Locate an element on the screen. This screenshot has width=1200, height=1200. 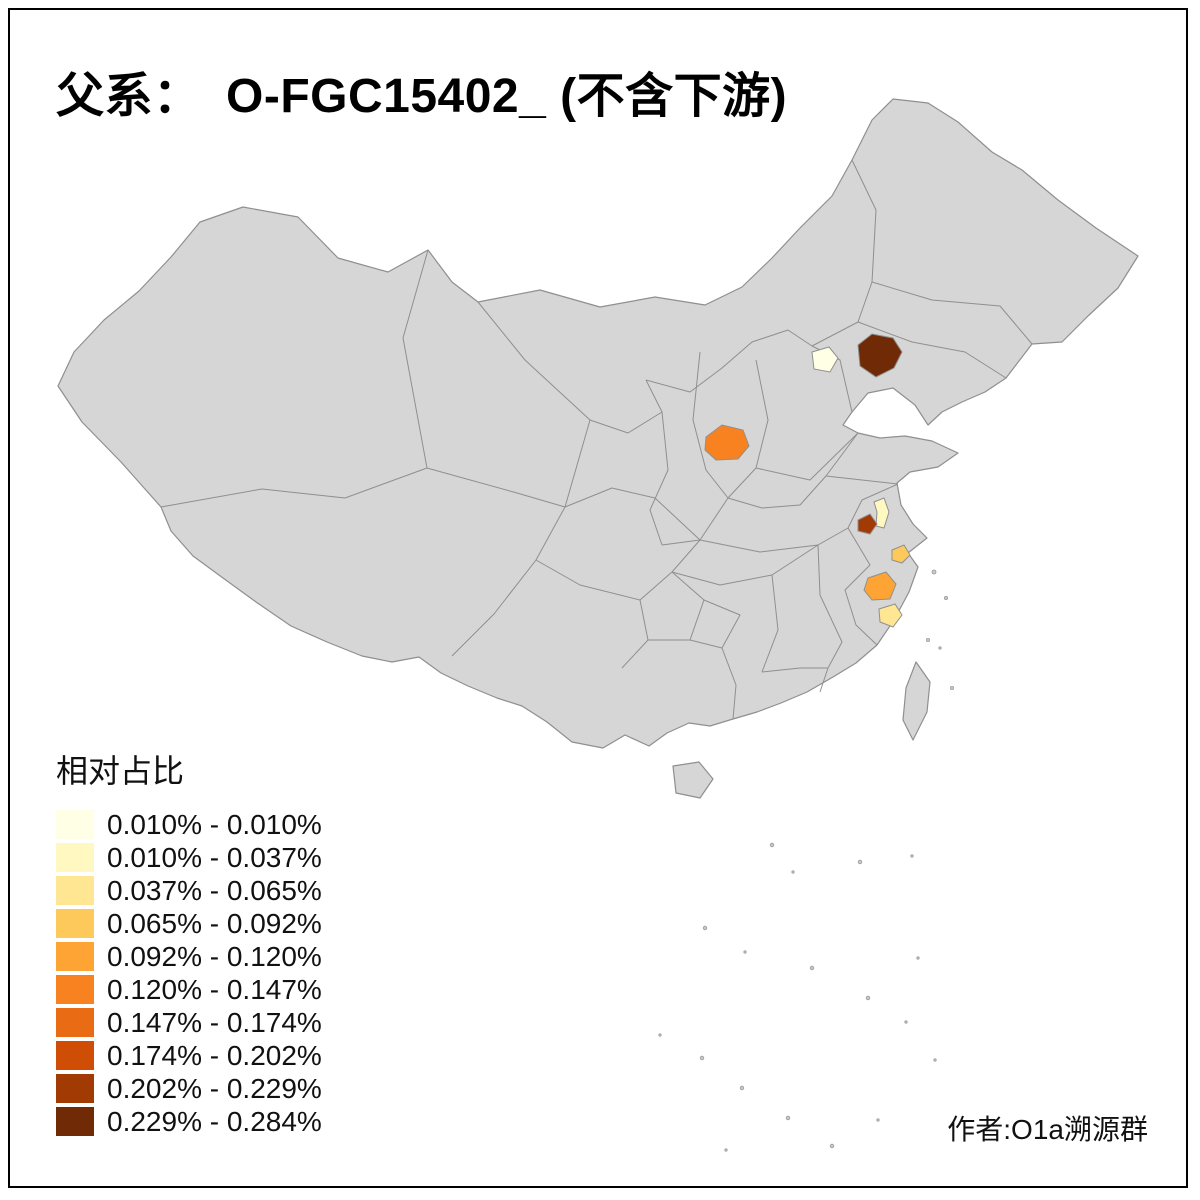
legend-item: 0.147% - 0.174% is located at coordinates (189, 1022).